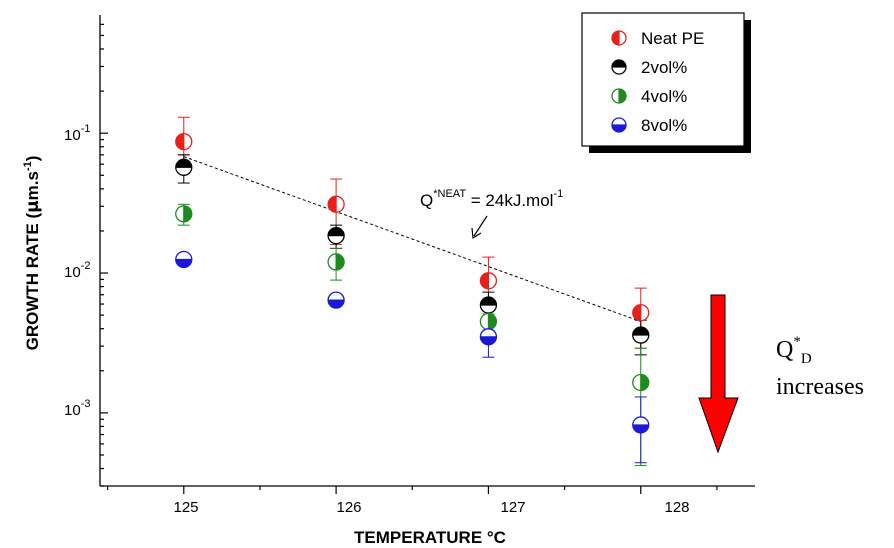  Describe the element at coordinates (185, 507) in the screenshot. I see `x-tick-label-125: 125` at that location.